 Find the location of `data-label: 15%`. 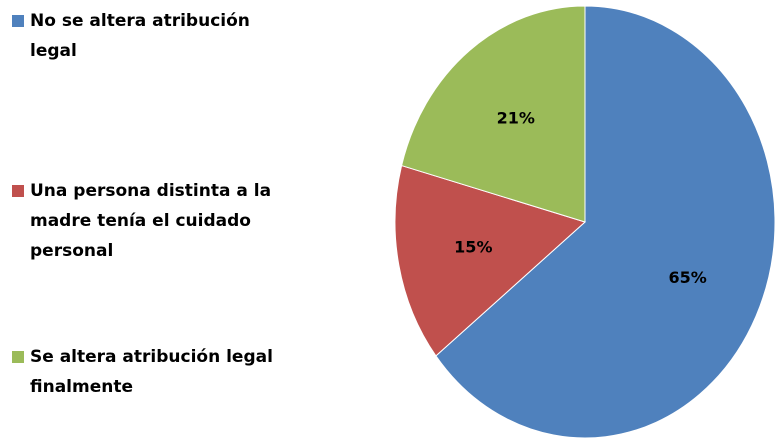

data-label: 15% is located at coordinates (473, 247).